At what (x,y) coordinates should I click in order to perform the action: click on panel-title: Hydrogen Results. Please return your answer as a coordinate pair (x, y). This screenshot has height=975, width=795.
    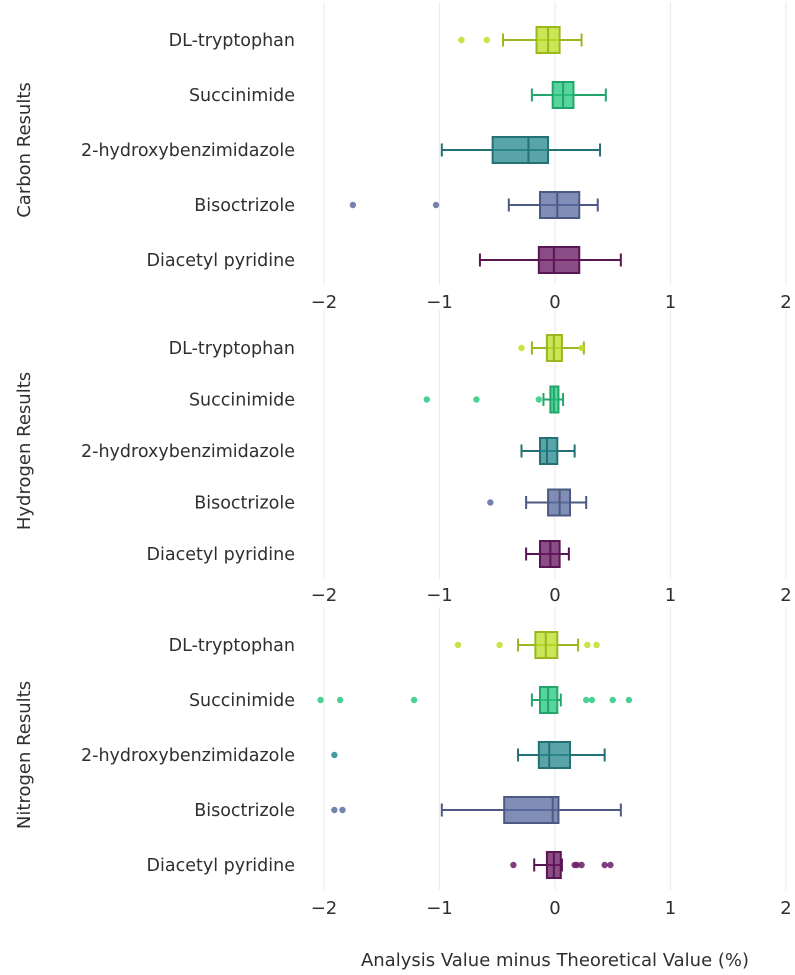
    Looking at the image, I should click on (24, 451).